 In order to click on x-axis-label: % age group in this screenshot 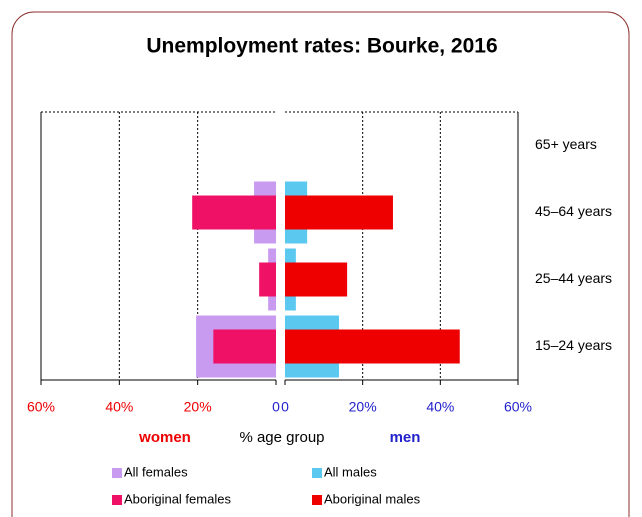, I will do `click(281, 437)`.